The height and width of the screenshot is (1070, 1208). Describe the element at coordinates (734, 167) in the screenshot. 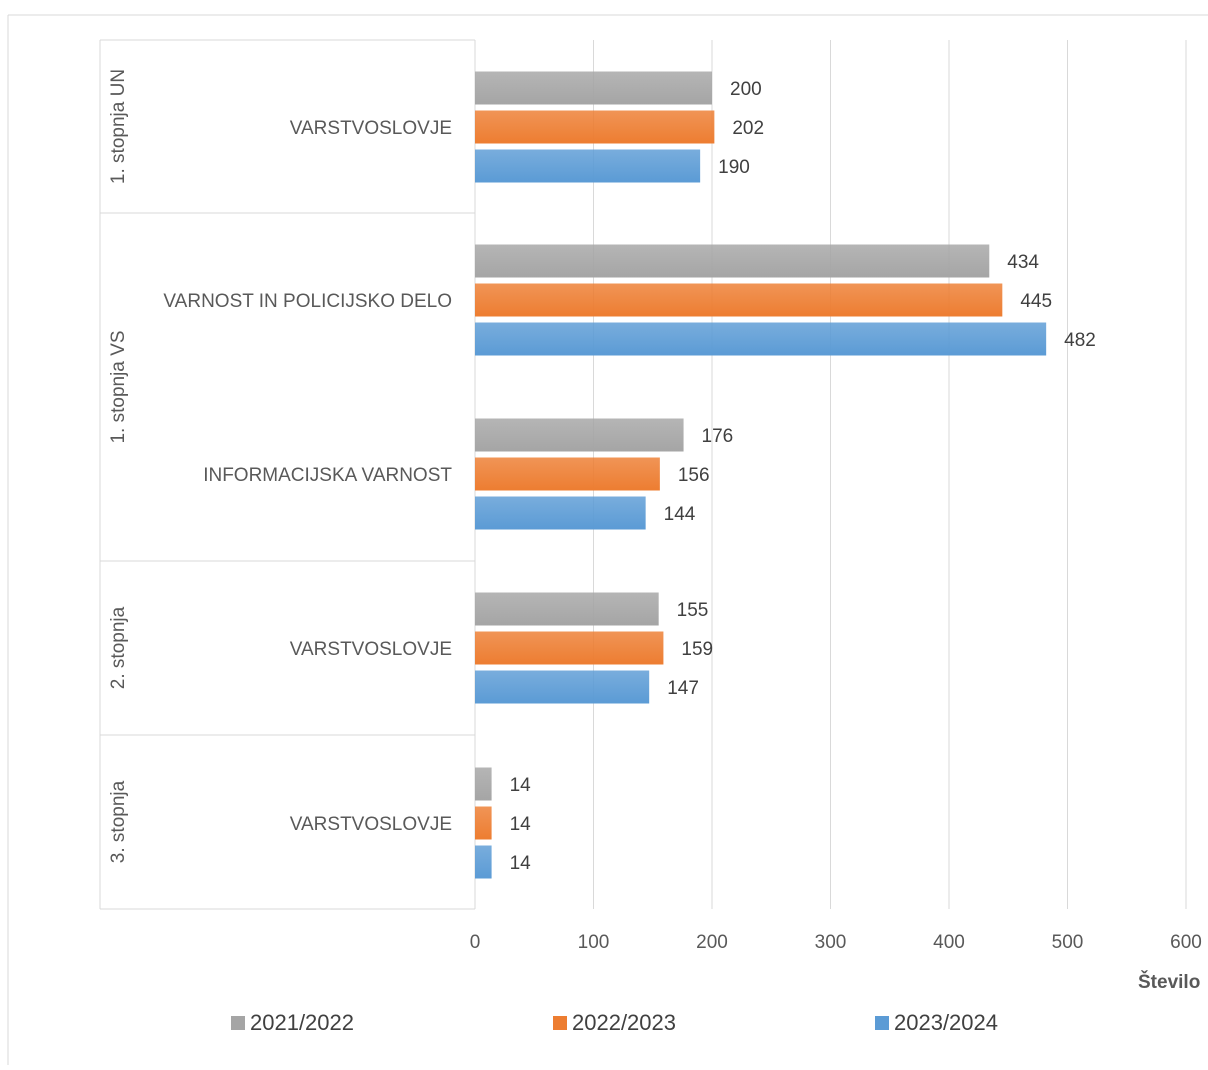

I see `data-label: 190` at that location.